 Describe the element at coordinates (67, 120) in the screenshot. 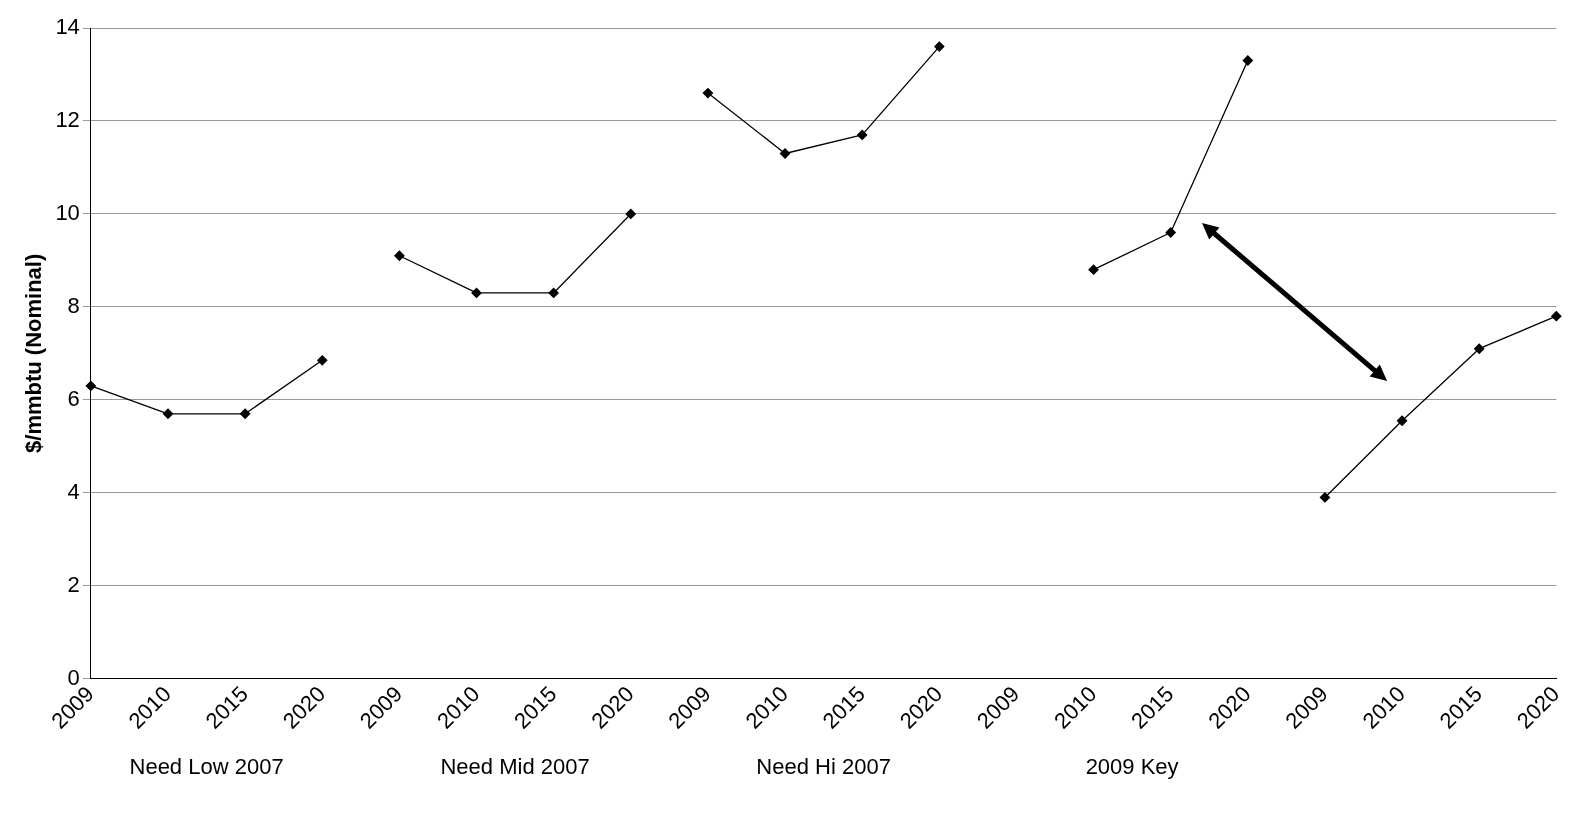

I see `y-tick-label: 12` at that location.